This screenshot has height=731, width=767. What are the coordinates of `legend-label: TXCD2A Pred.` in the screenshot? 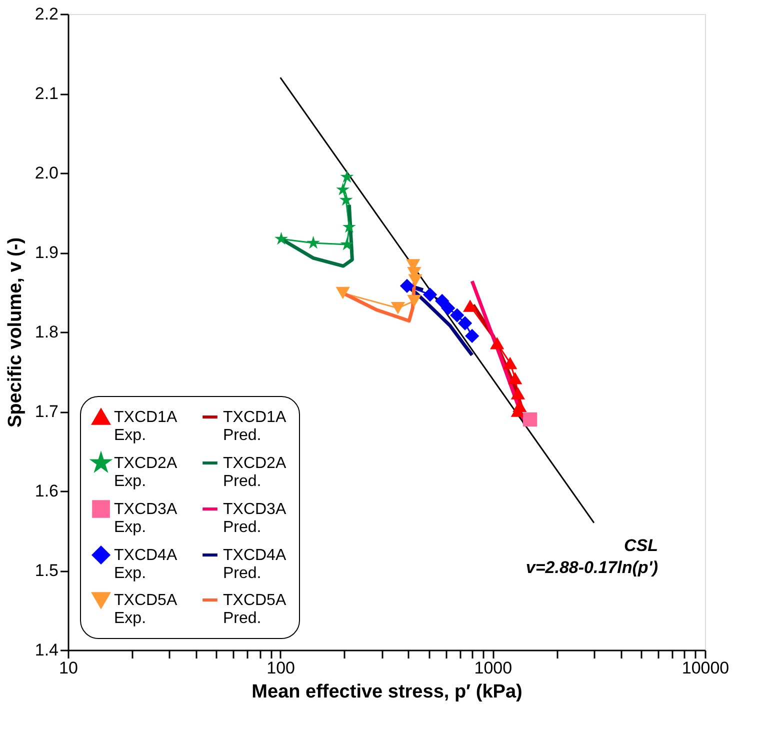 It's located at (254, 472).